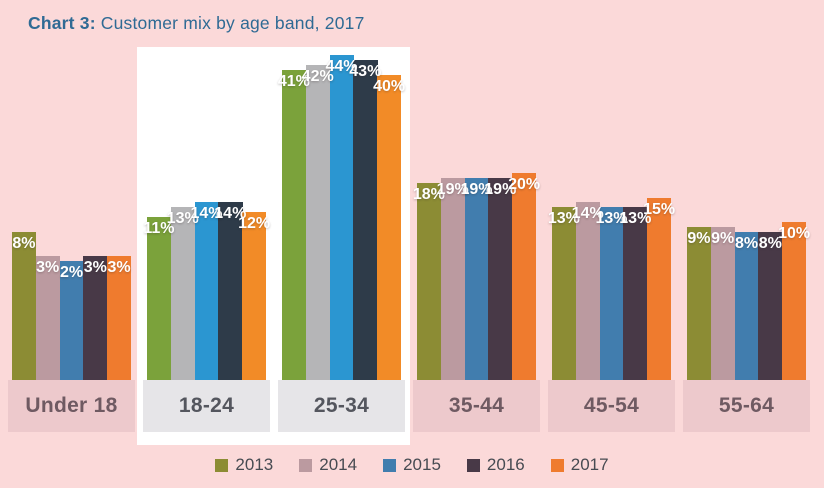  What do you see at coordinates (524, 184) in the screenshot?
I see `bar-value-label: 20%` at bounding box center [524, 184].